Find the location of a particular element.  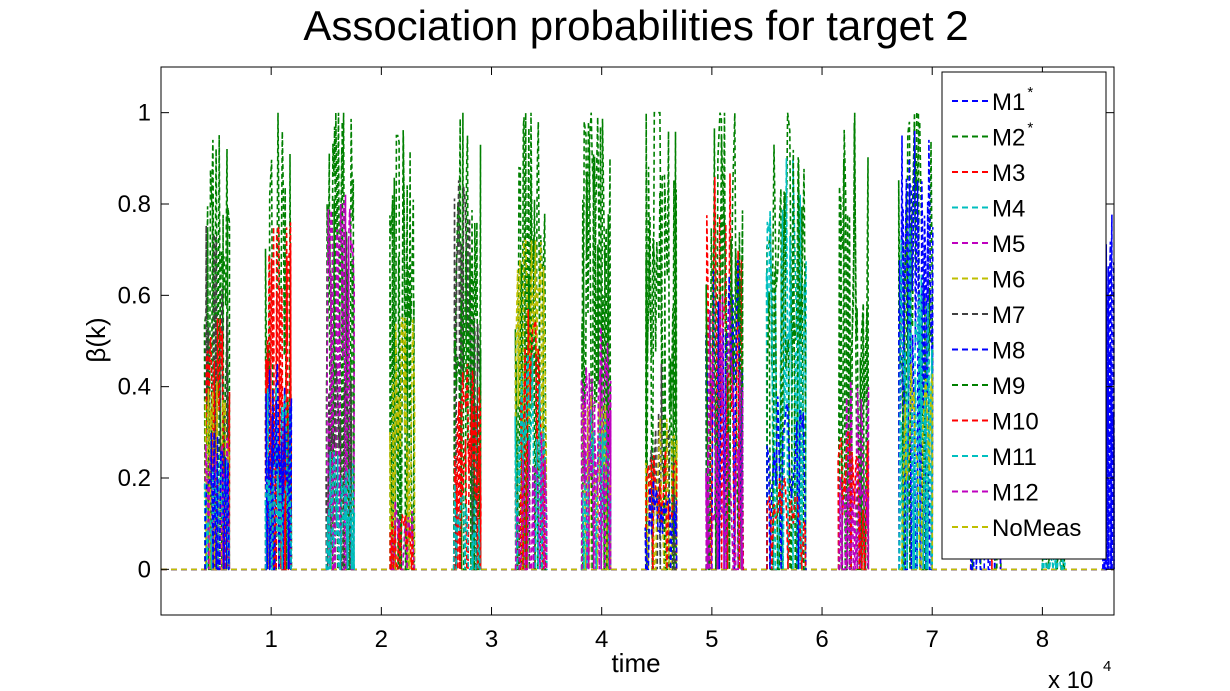

legend-label-m5: M5 is located at coordinates (1008, 244).